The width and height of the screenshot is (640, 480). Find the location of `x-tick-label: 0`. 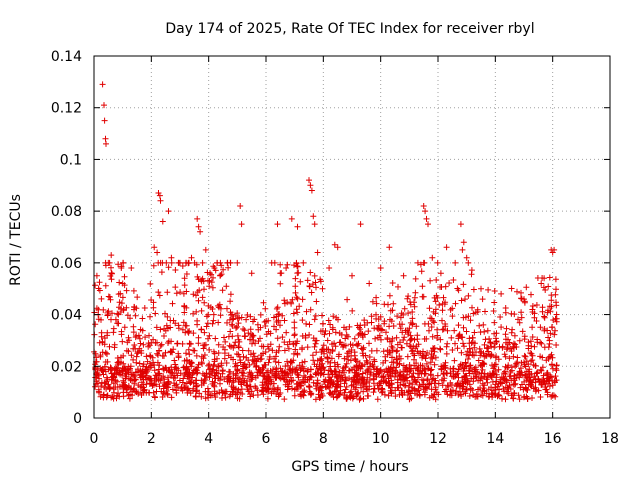

x-tick-label: 0 is located at coordinates (94, 439).